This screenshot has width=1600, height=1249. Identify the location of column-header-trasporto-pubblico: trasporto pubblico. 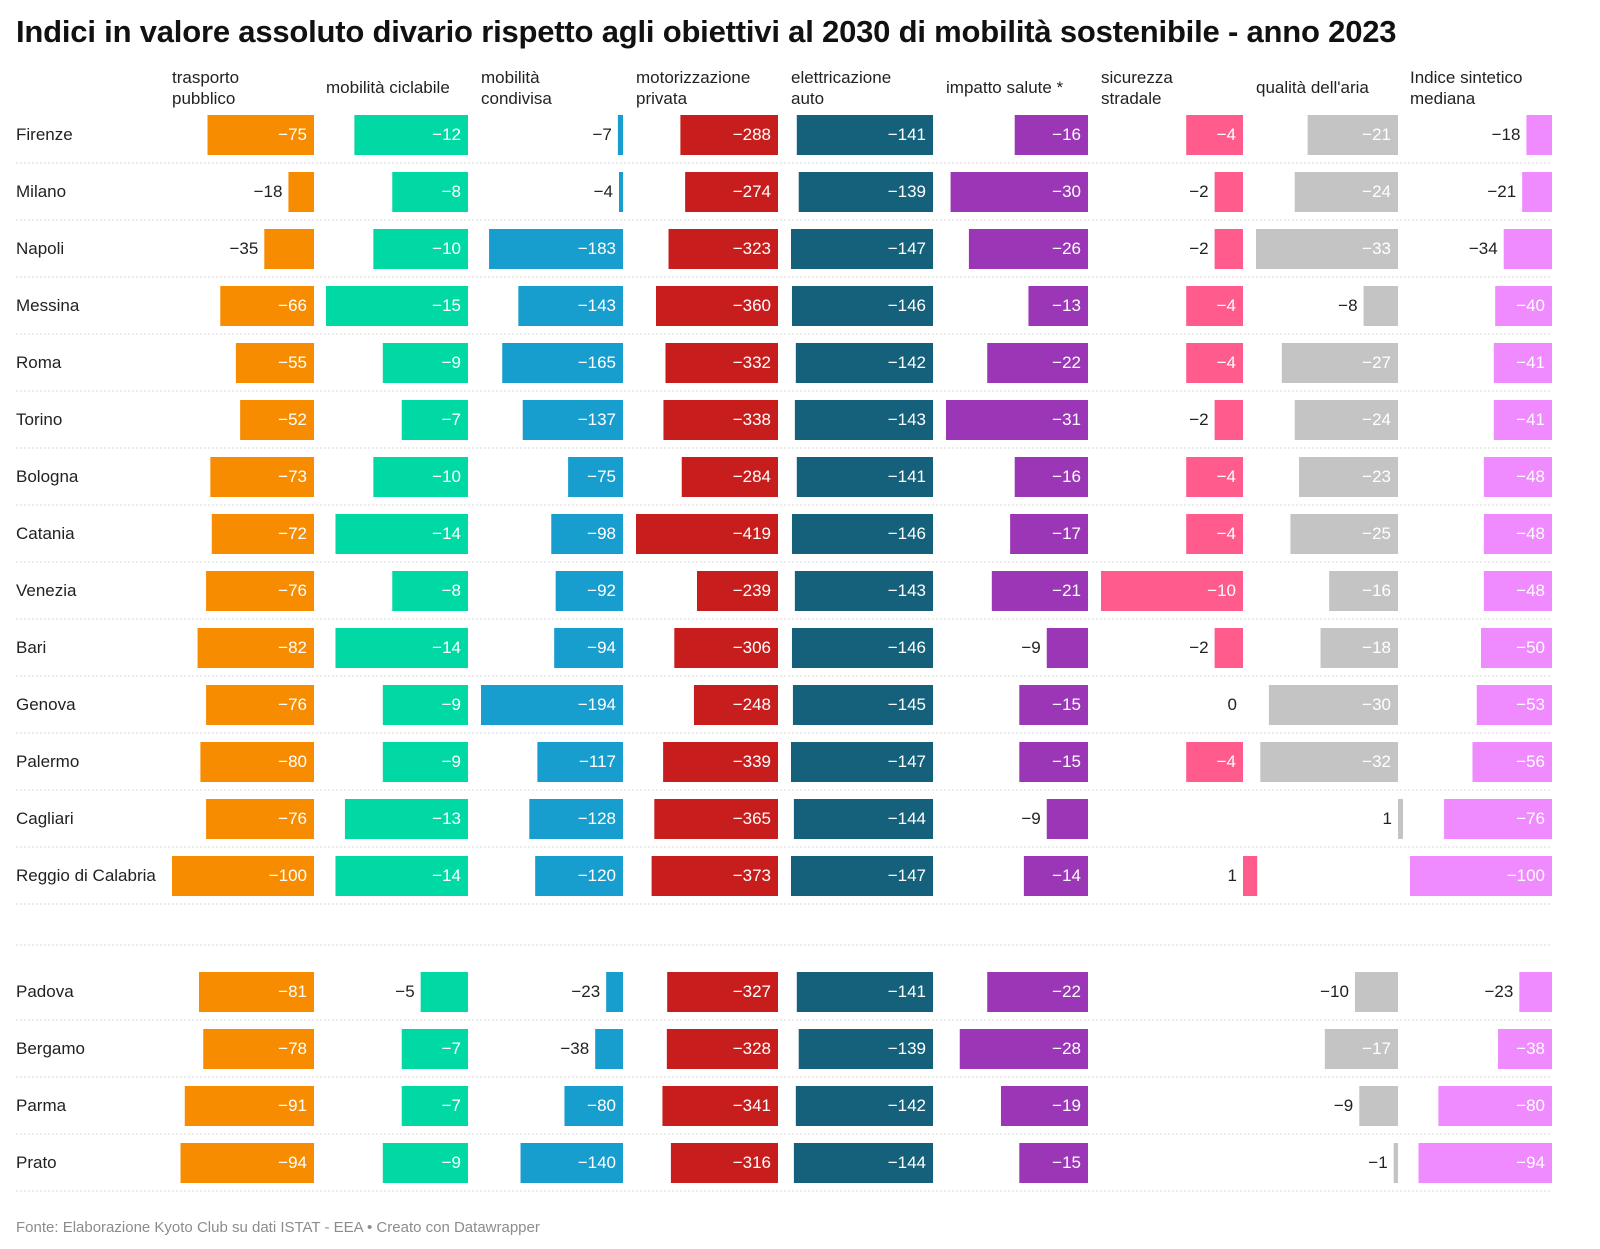
(205, 88).